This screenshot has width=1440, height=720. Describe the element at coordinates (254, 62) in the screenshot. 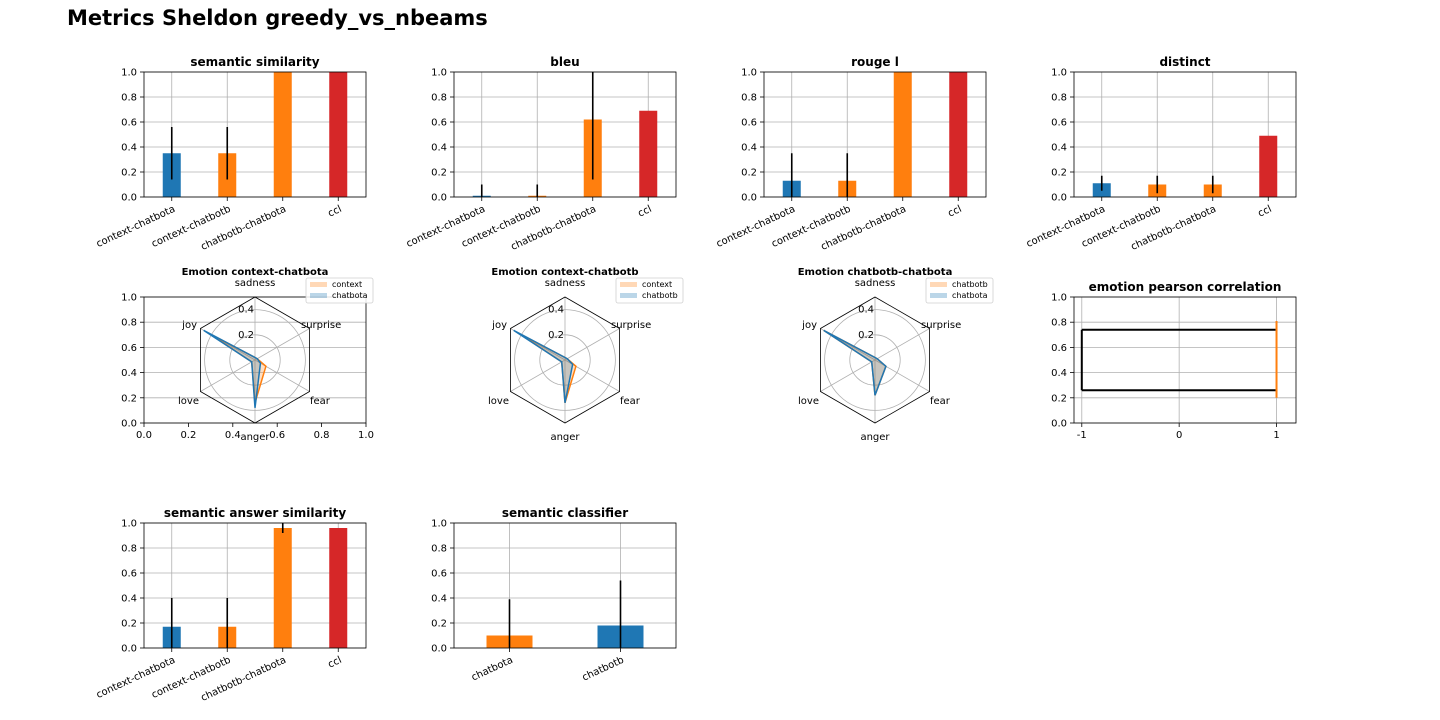

I see `panel-title: semantic similarity` at that location.